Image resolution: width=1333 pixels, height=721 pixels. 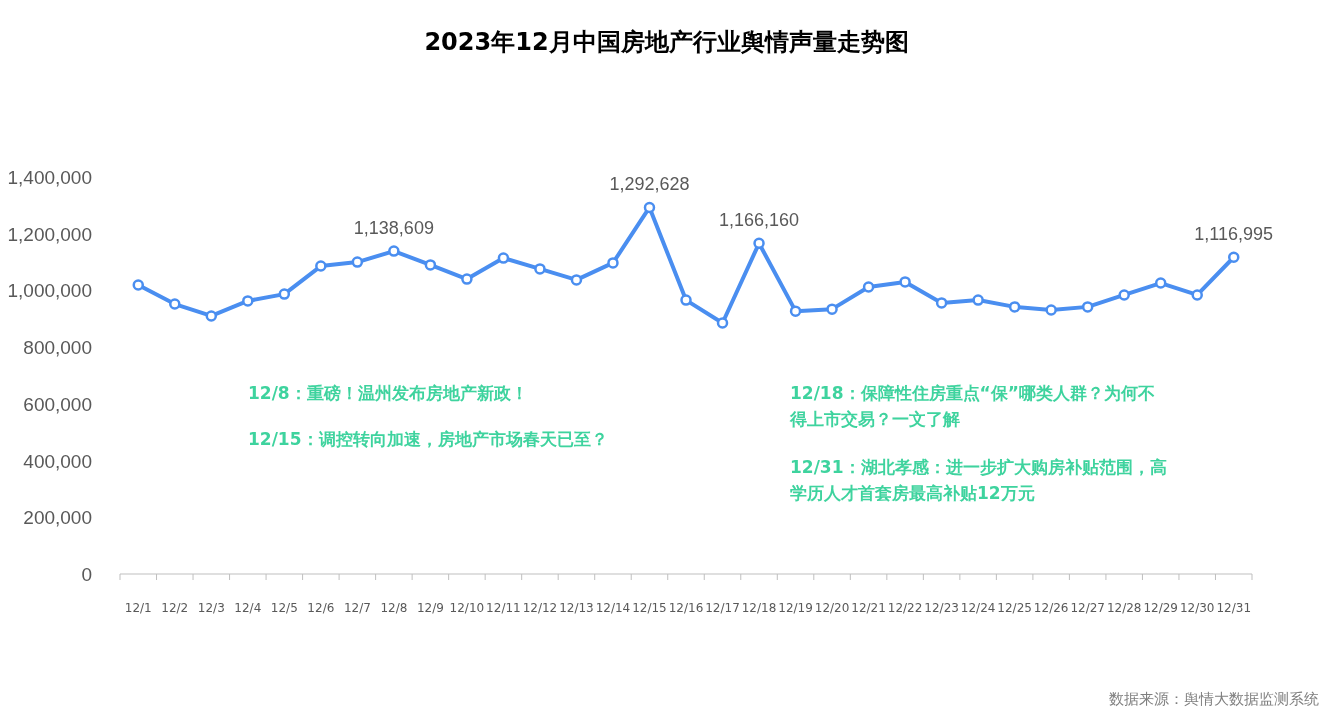 I want to click on x-tick-label: 12/3, so click(x=211, y=608).